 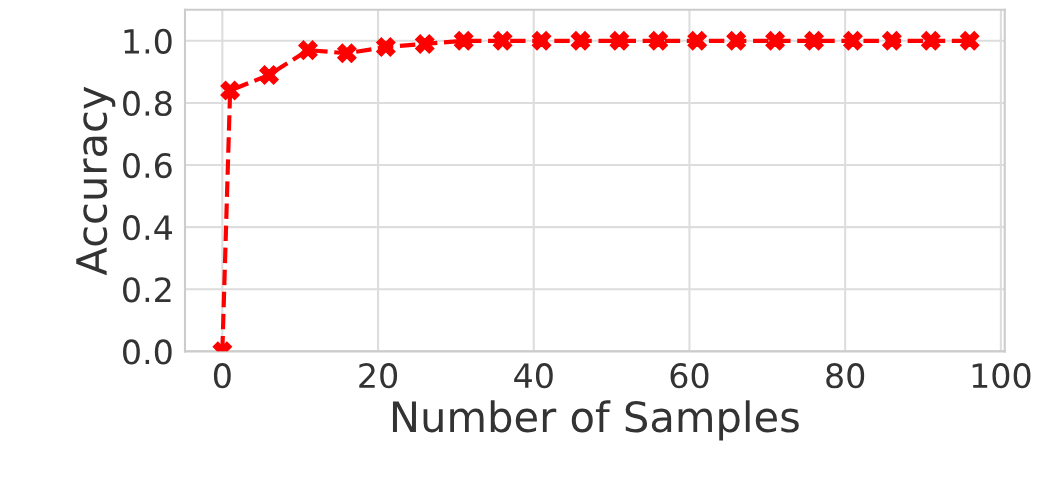 What do you see at coordinates (845, 376) in the screenshot?
I see `x-tick-label: 80` at bounding box center [845, 376].